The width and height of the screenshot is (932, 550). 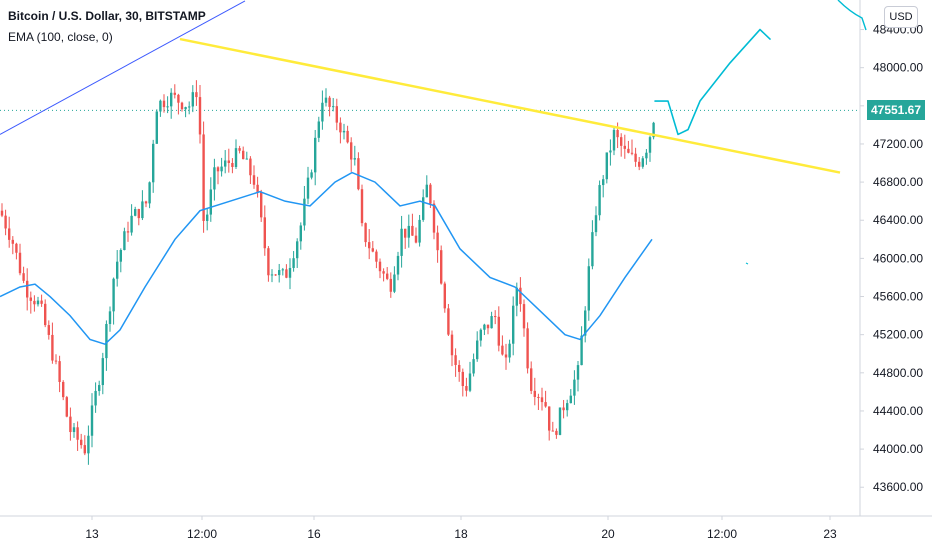 What do you see at coordinates (92, 534) in the screenshot?
I see `x-tick-label: 13` at bounding box center [92, 534].